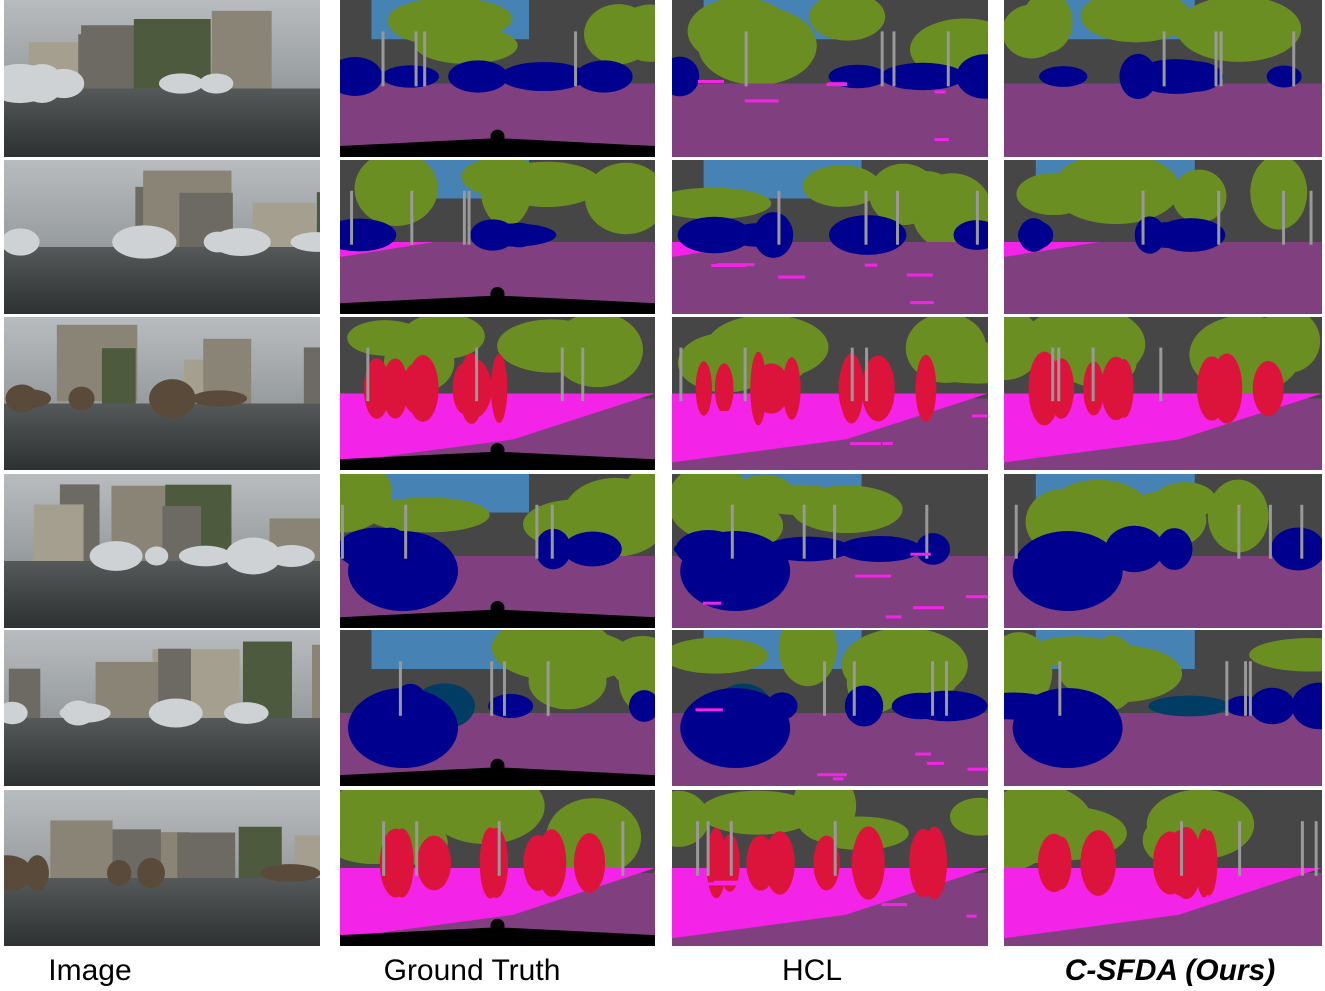  What do you see at coordinates (1170, 970) in the screenshot?
I see `column-label: C-SFDA (Ours)` at bounding box center [1170, 970].